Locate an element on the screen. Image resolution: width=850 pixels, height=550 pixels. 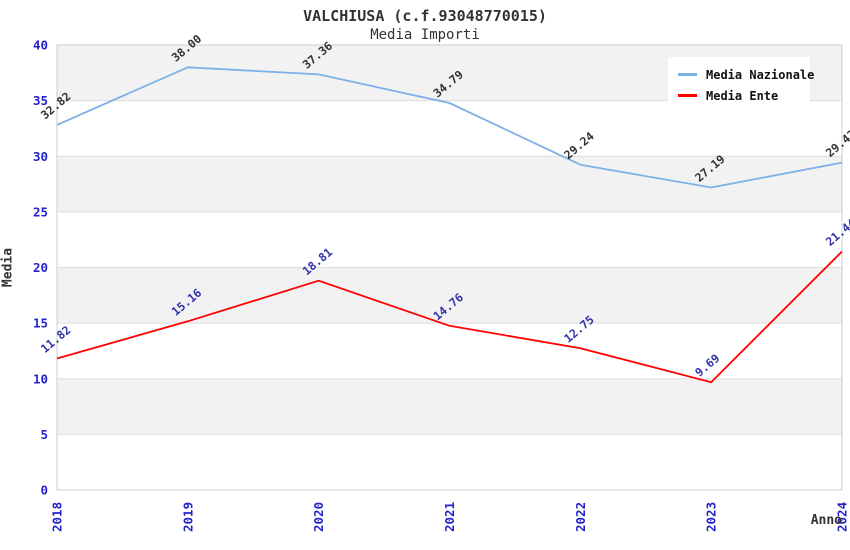
x-tick-label: 2020 is located at coordinates (318, 517).